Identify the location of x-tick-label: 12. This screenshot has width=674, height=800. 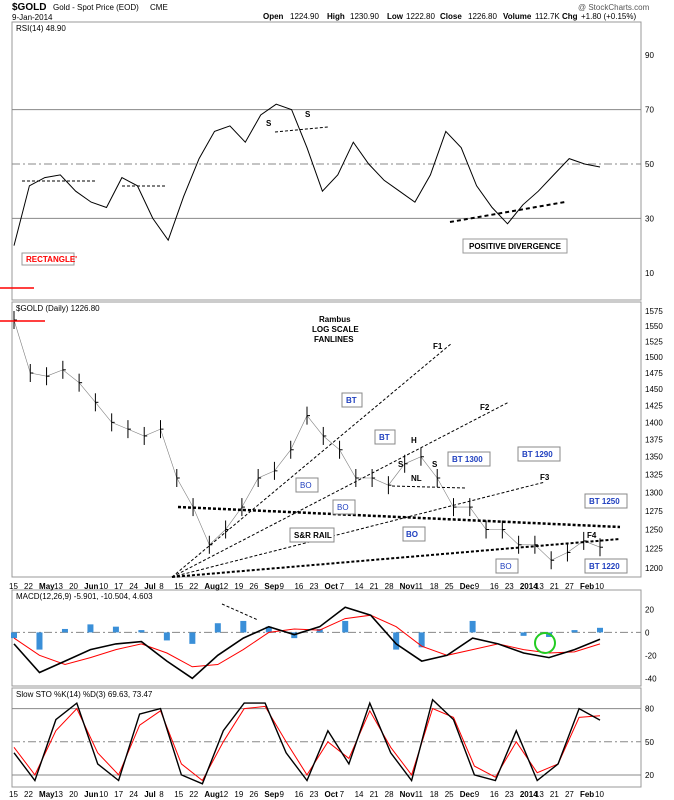
(223, 586).